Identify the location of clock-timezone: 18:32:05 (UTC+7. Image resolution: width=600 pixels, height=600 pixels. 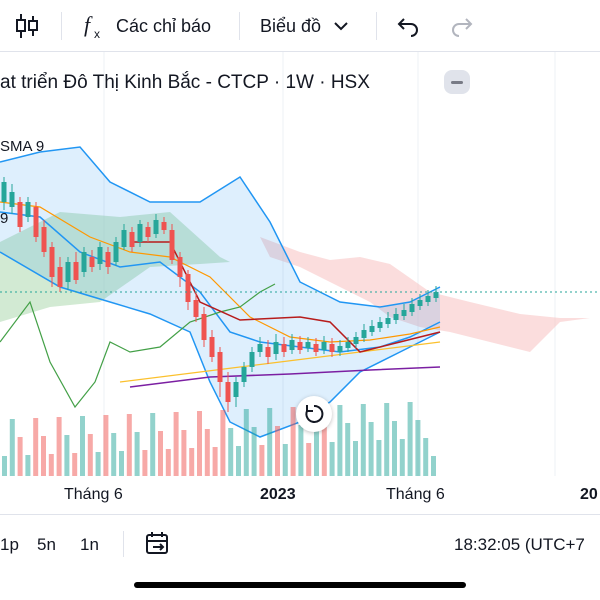
(519, 544).